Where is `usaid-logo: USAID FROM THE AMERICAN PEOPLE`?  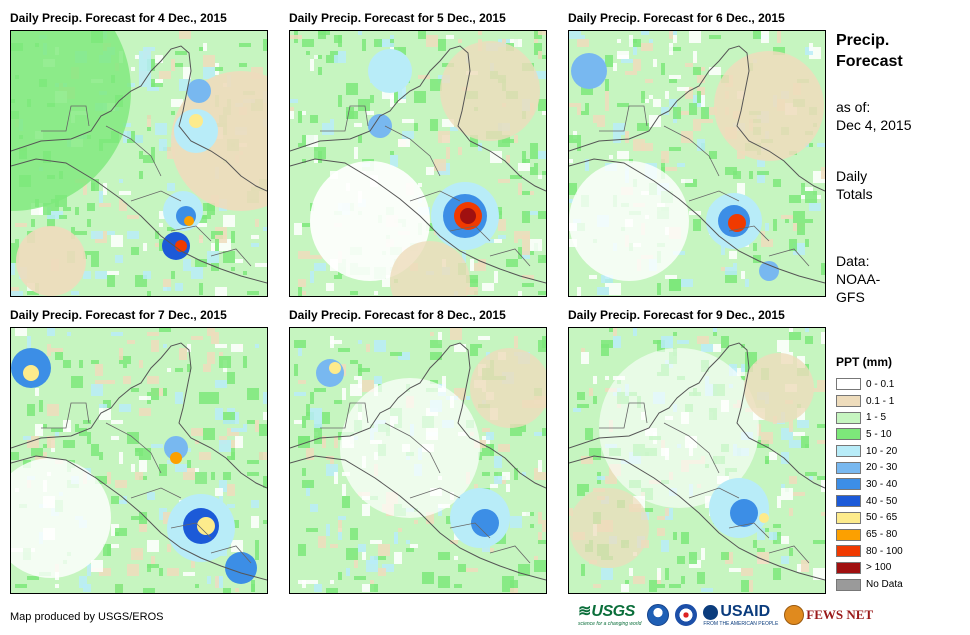 usaid-logo: USAID FROM THE AMERICAN PEOPLE is located at coordinates (740, 615).